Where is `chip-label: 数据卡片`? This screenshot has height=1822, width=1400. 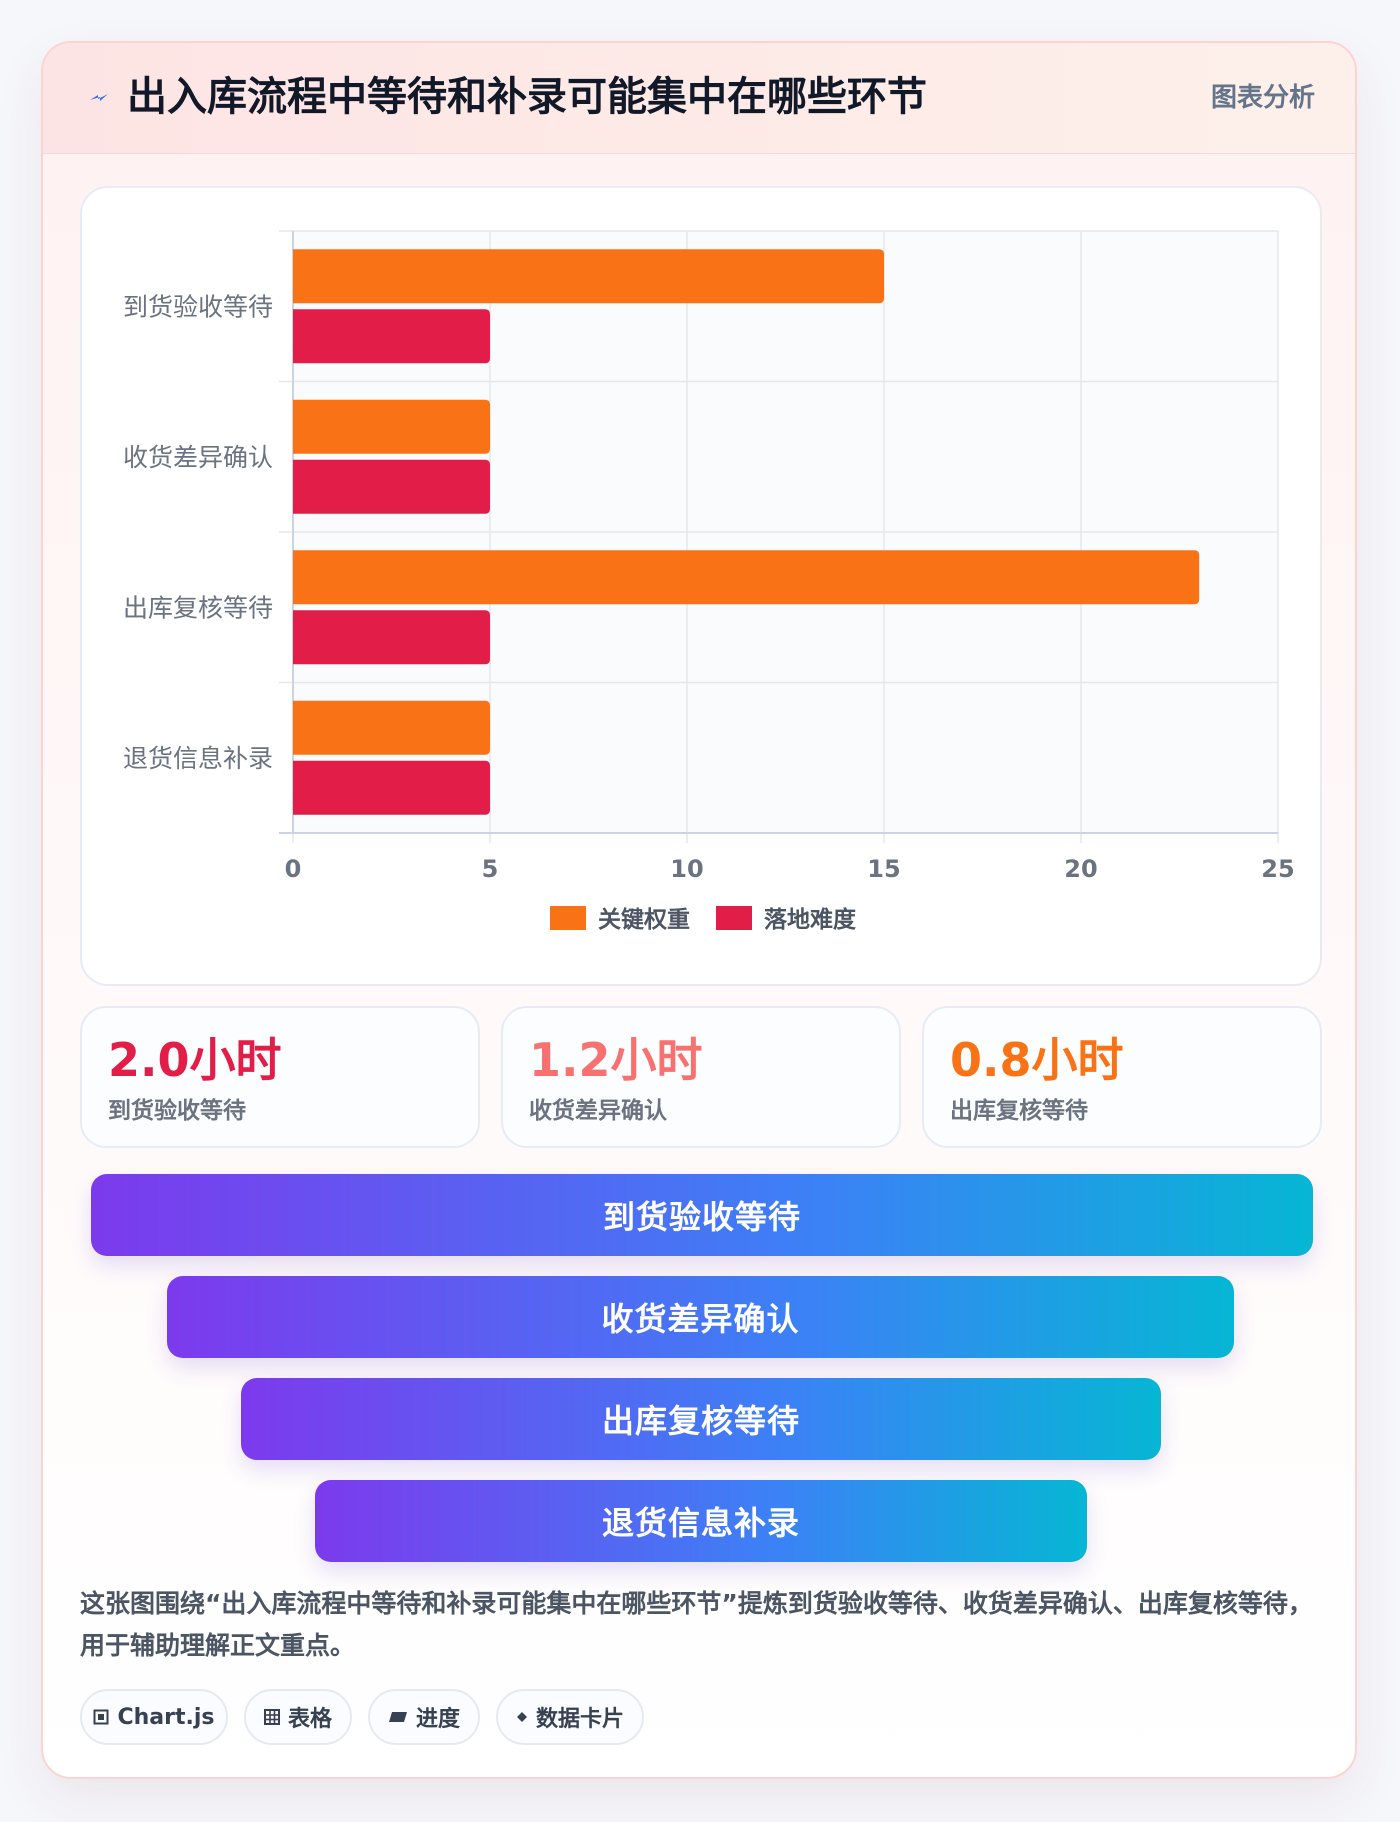 chip-label: 数据卡片 is located at coordinates (579, 1719).